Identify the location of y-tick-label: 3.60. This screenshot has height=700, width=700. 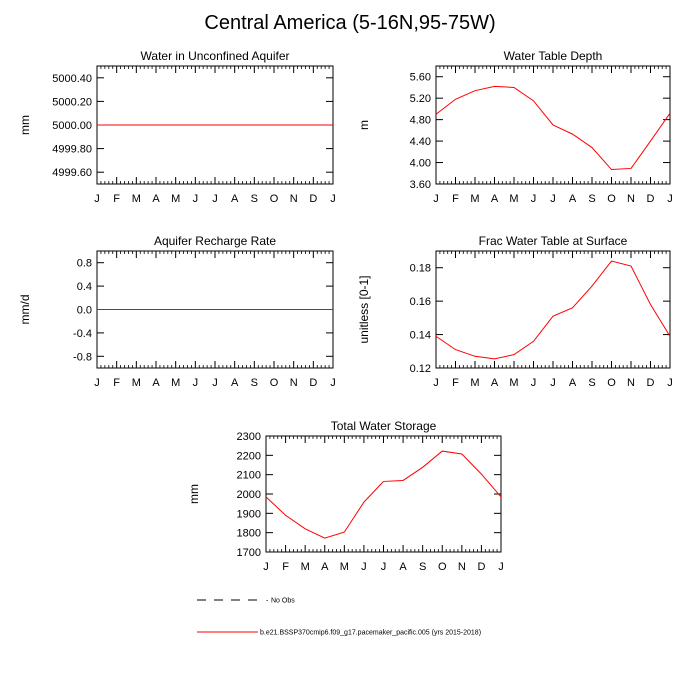
(420, 185).